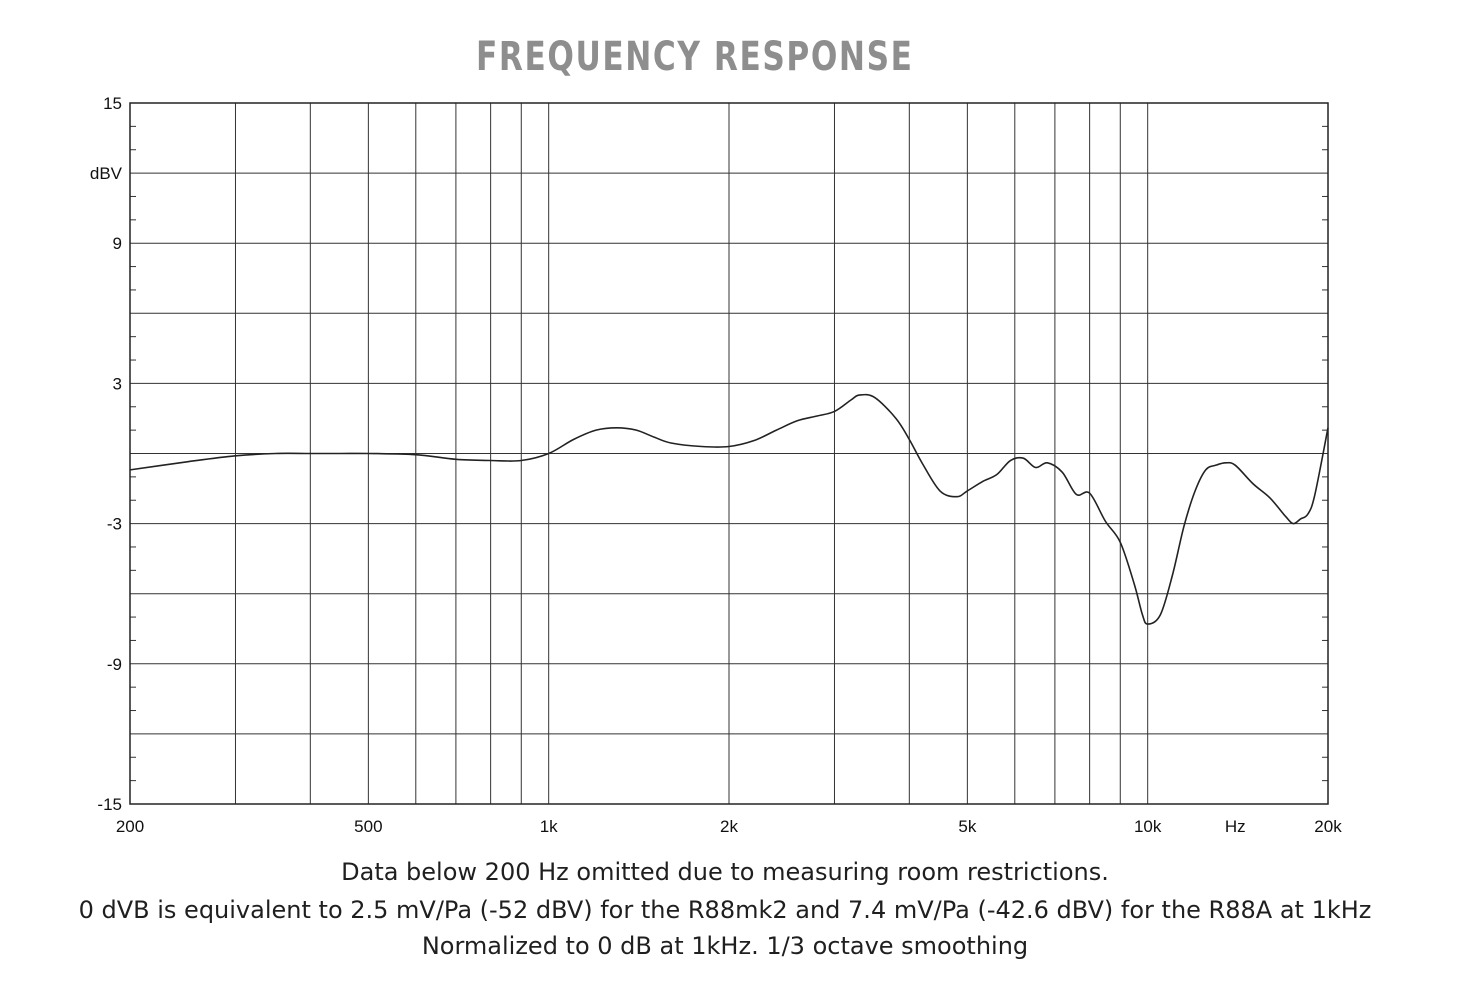  What do you see at coordinates (117, 383) in the screenshot?
I see `y-tick-label: 3` at bounding box center [117, 383].